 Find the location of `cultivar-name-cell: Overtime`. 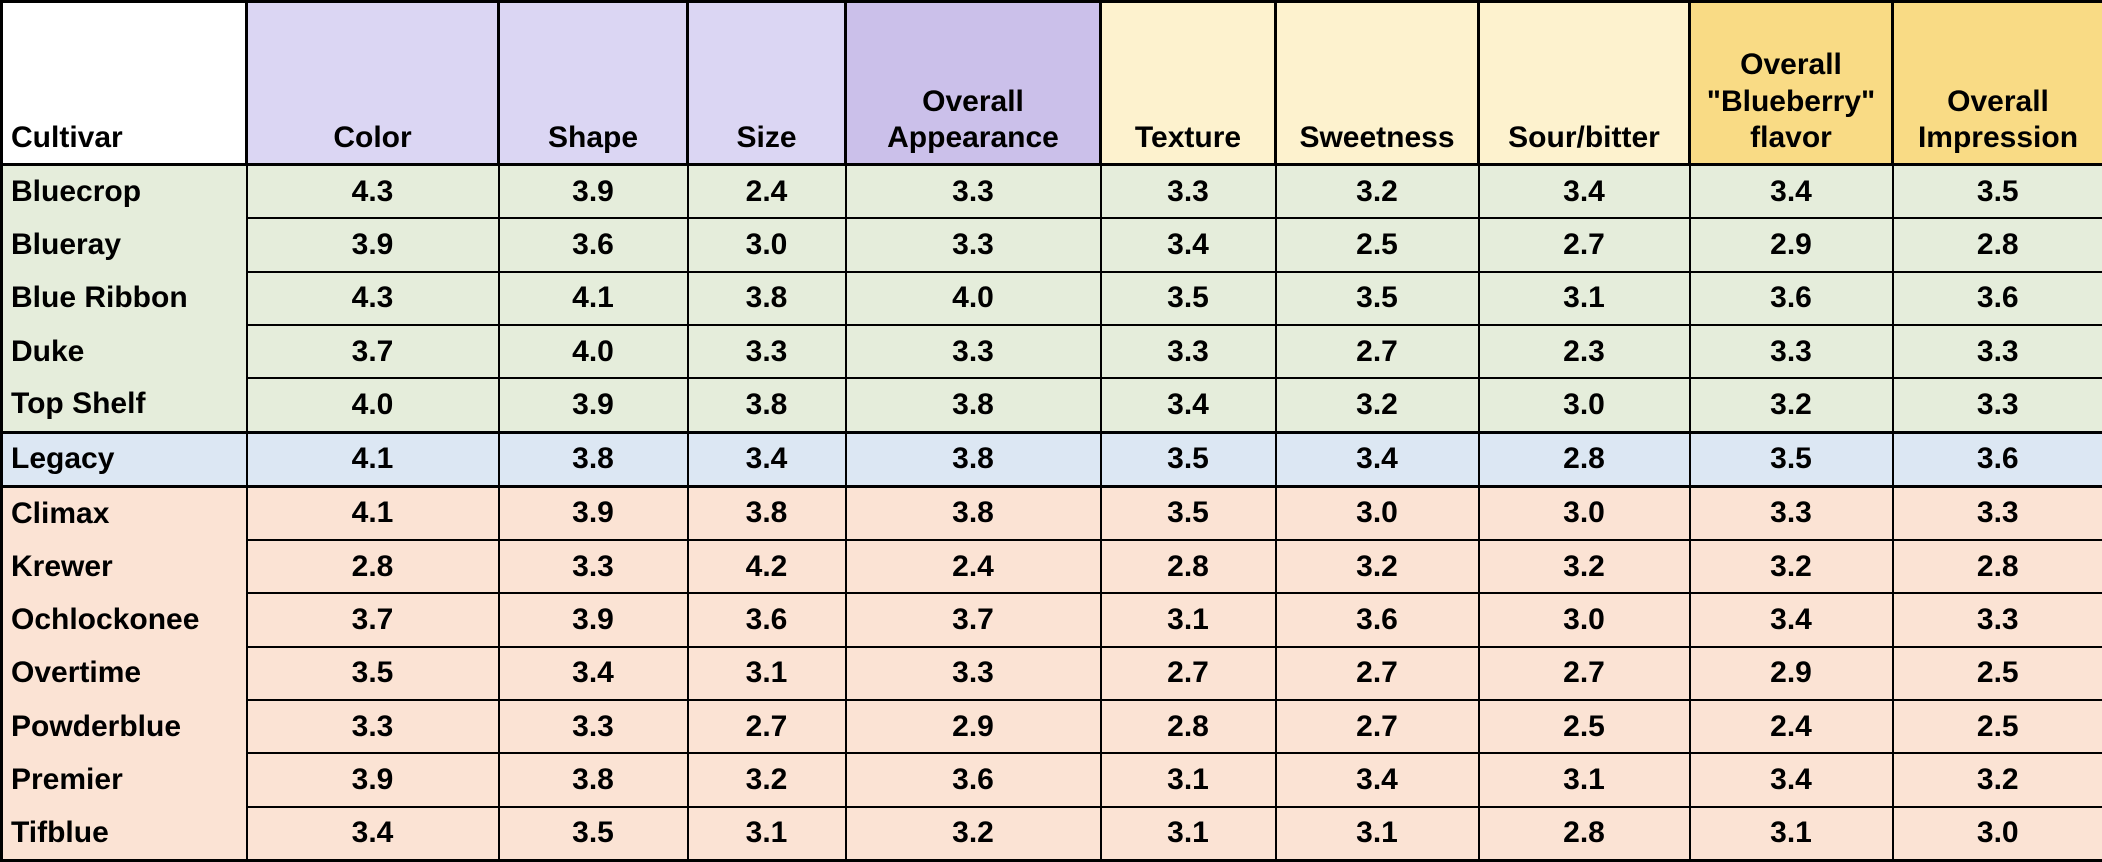

cultivar-name-cell: Overtime is located at coordinates (124, 673).